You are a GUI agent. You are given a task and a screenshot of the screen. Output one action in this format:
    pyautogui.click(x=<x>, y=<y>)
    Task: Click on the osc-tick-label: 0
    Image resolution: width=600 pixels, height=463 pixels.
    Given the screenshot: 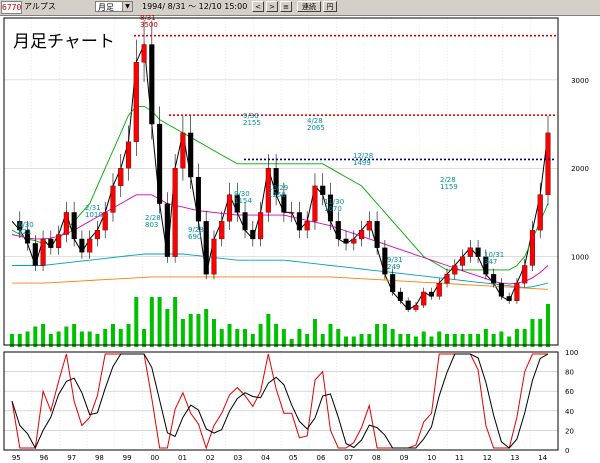 What is the action you would take?
    pyautogui.click(x=567, y=451)
    